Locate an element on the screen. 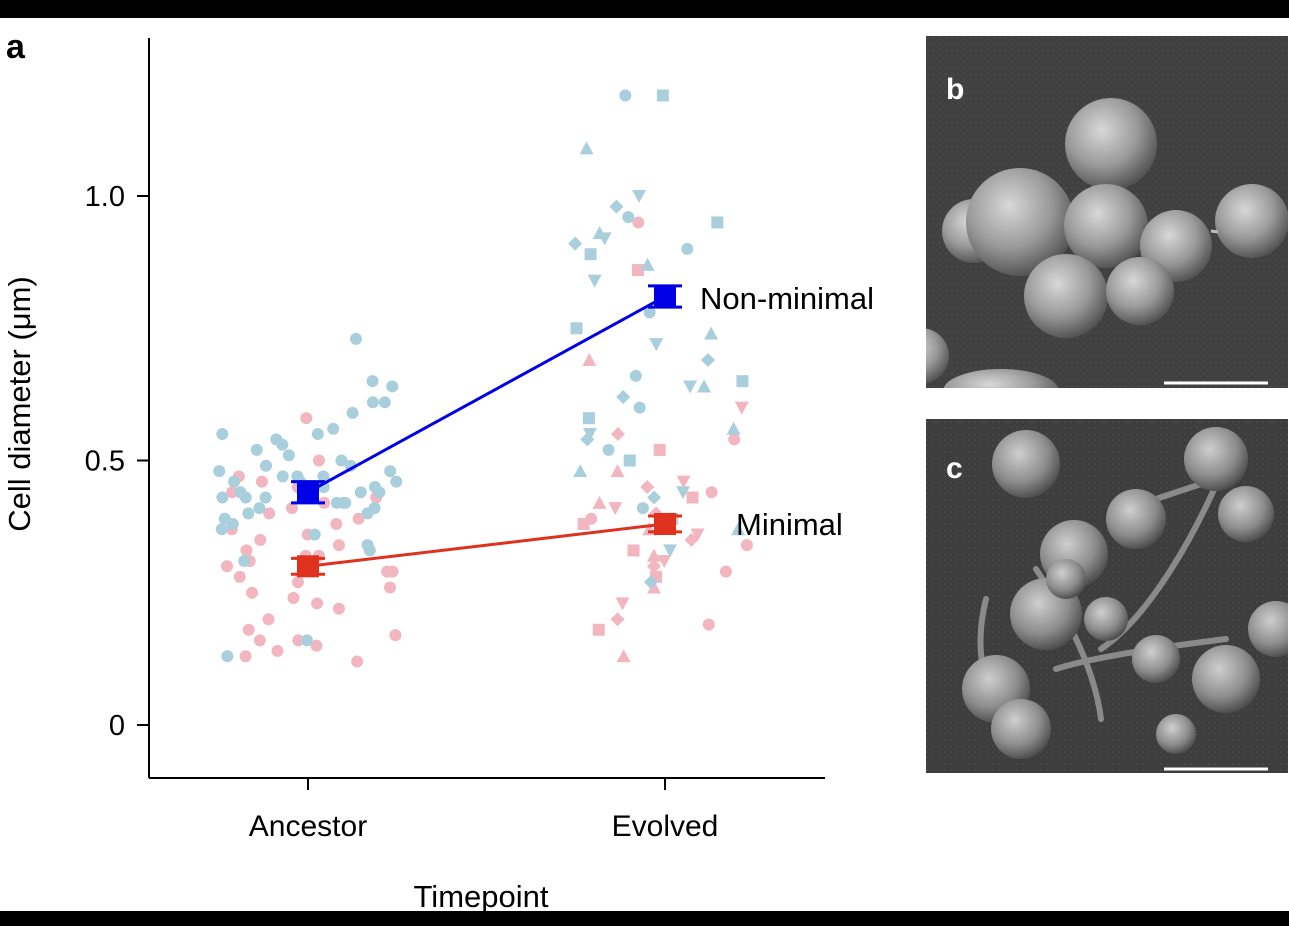 This screenshot has height=926, width=1289. y-tick-label: 1.0 is located at coordinates (105, 197).